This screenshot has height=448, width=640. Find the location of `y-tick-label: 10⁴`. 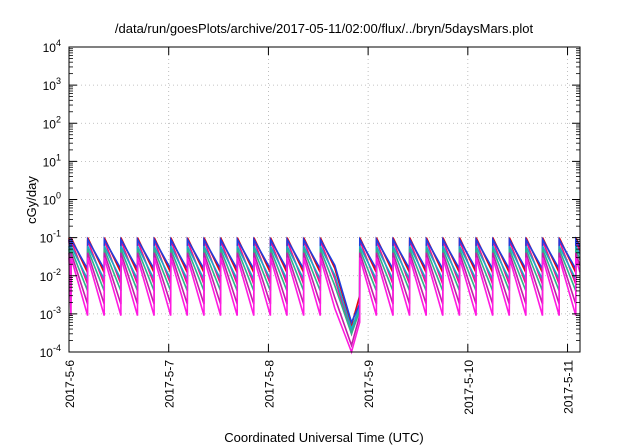

y-tick-label: 10⁴ is located at coordinates (52, 46).